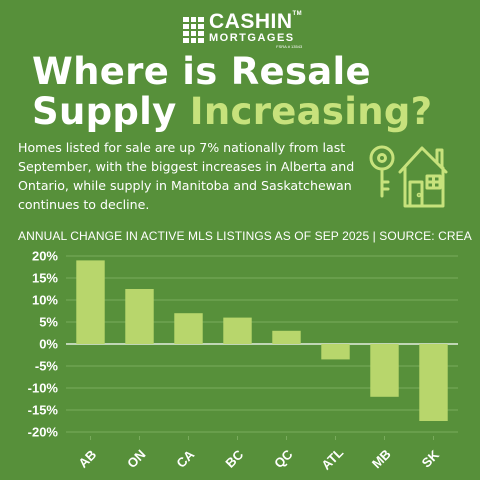 The image size is (480, 480). Describe the element at coordinates (431, 459) in the screenshot. I see `x-tick-label-sk: SK` at that location.